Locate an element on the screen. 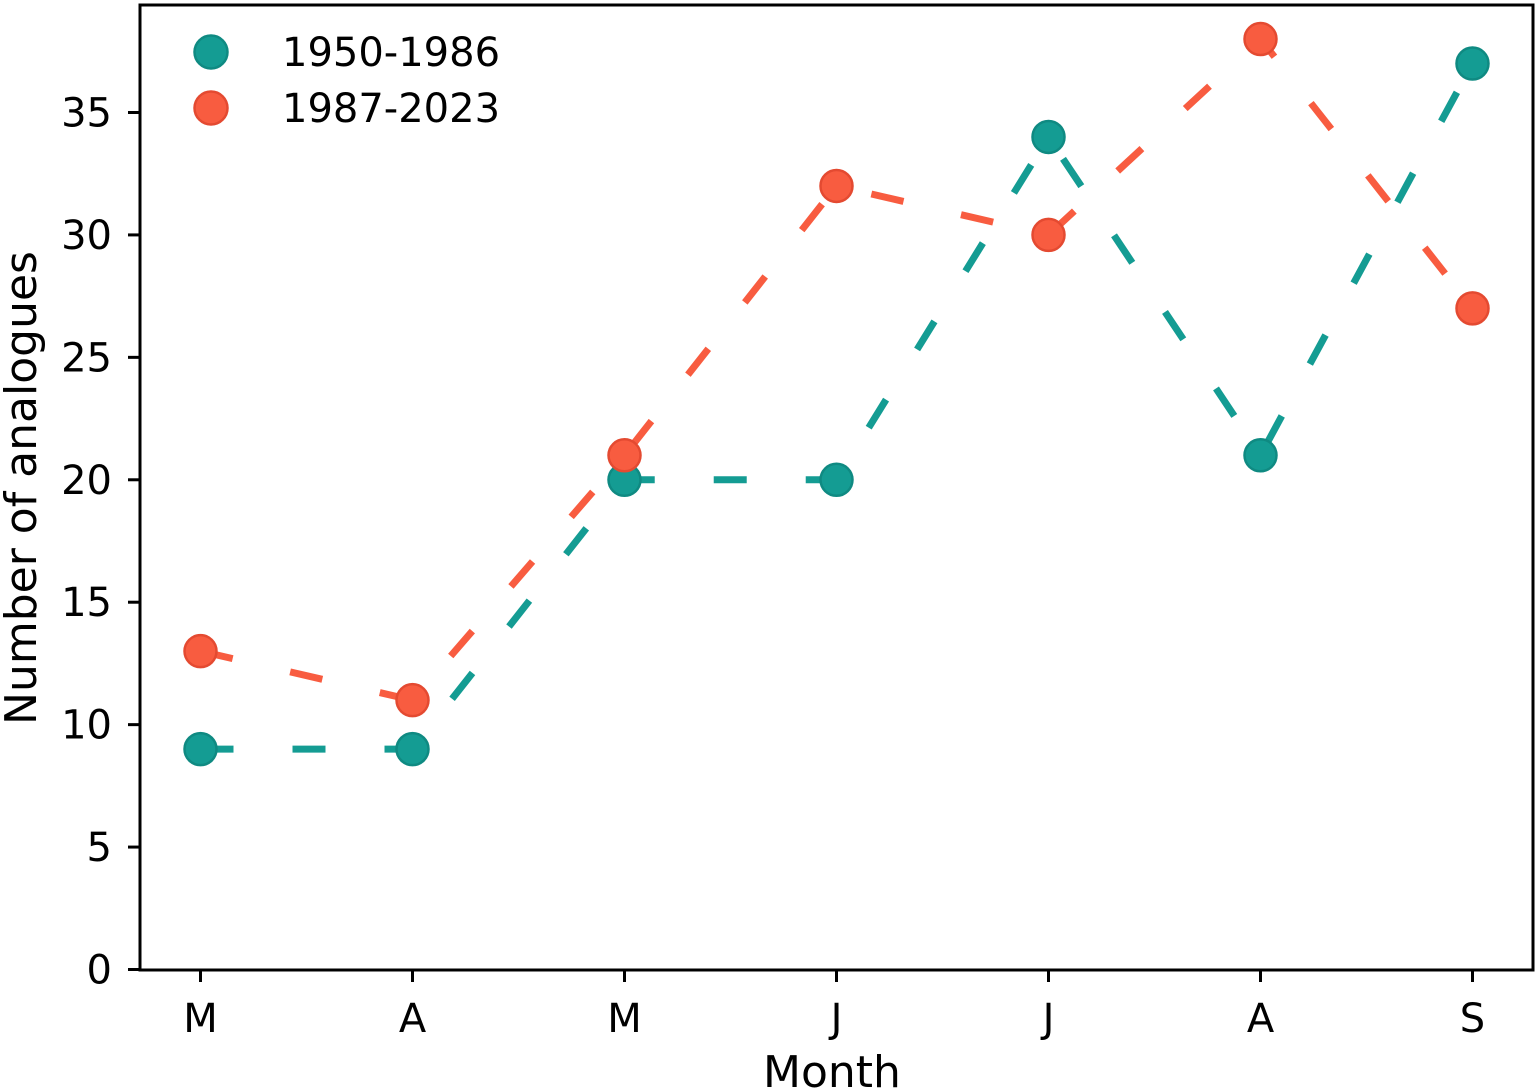  y-tick-label: 5 is located at coordinates (99, 848).